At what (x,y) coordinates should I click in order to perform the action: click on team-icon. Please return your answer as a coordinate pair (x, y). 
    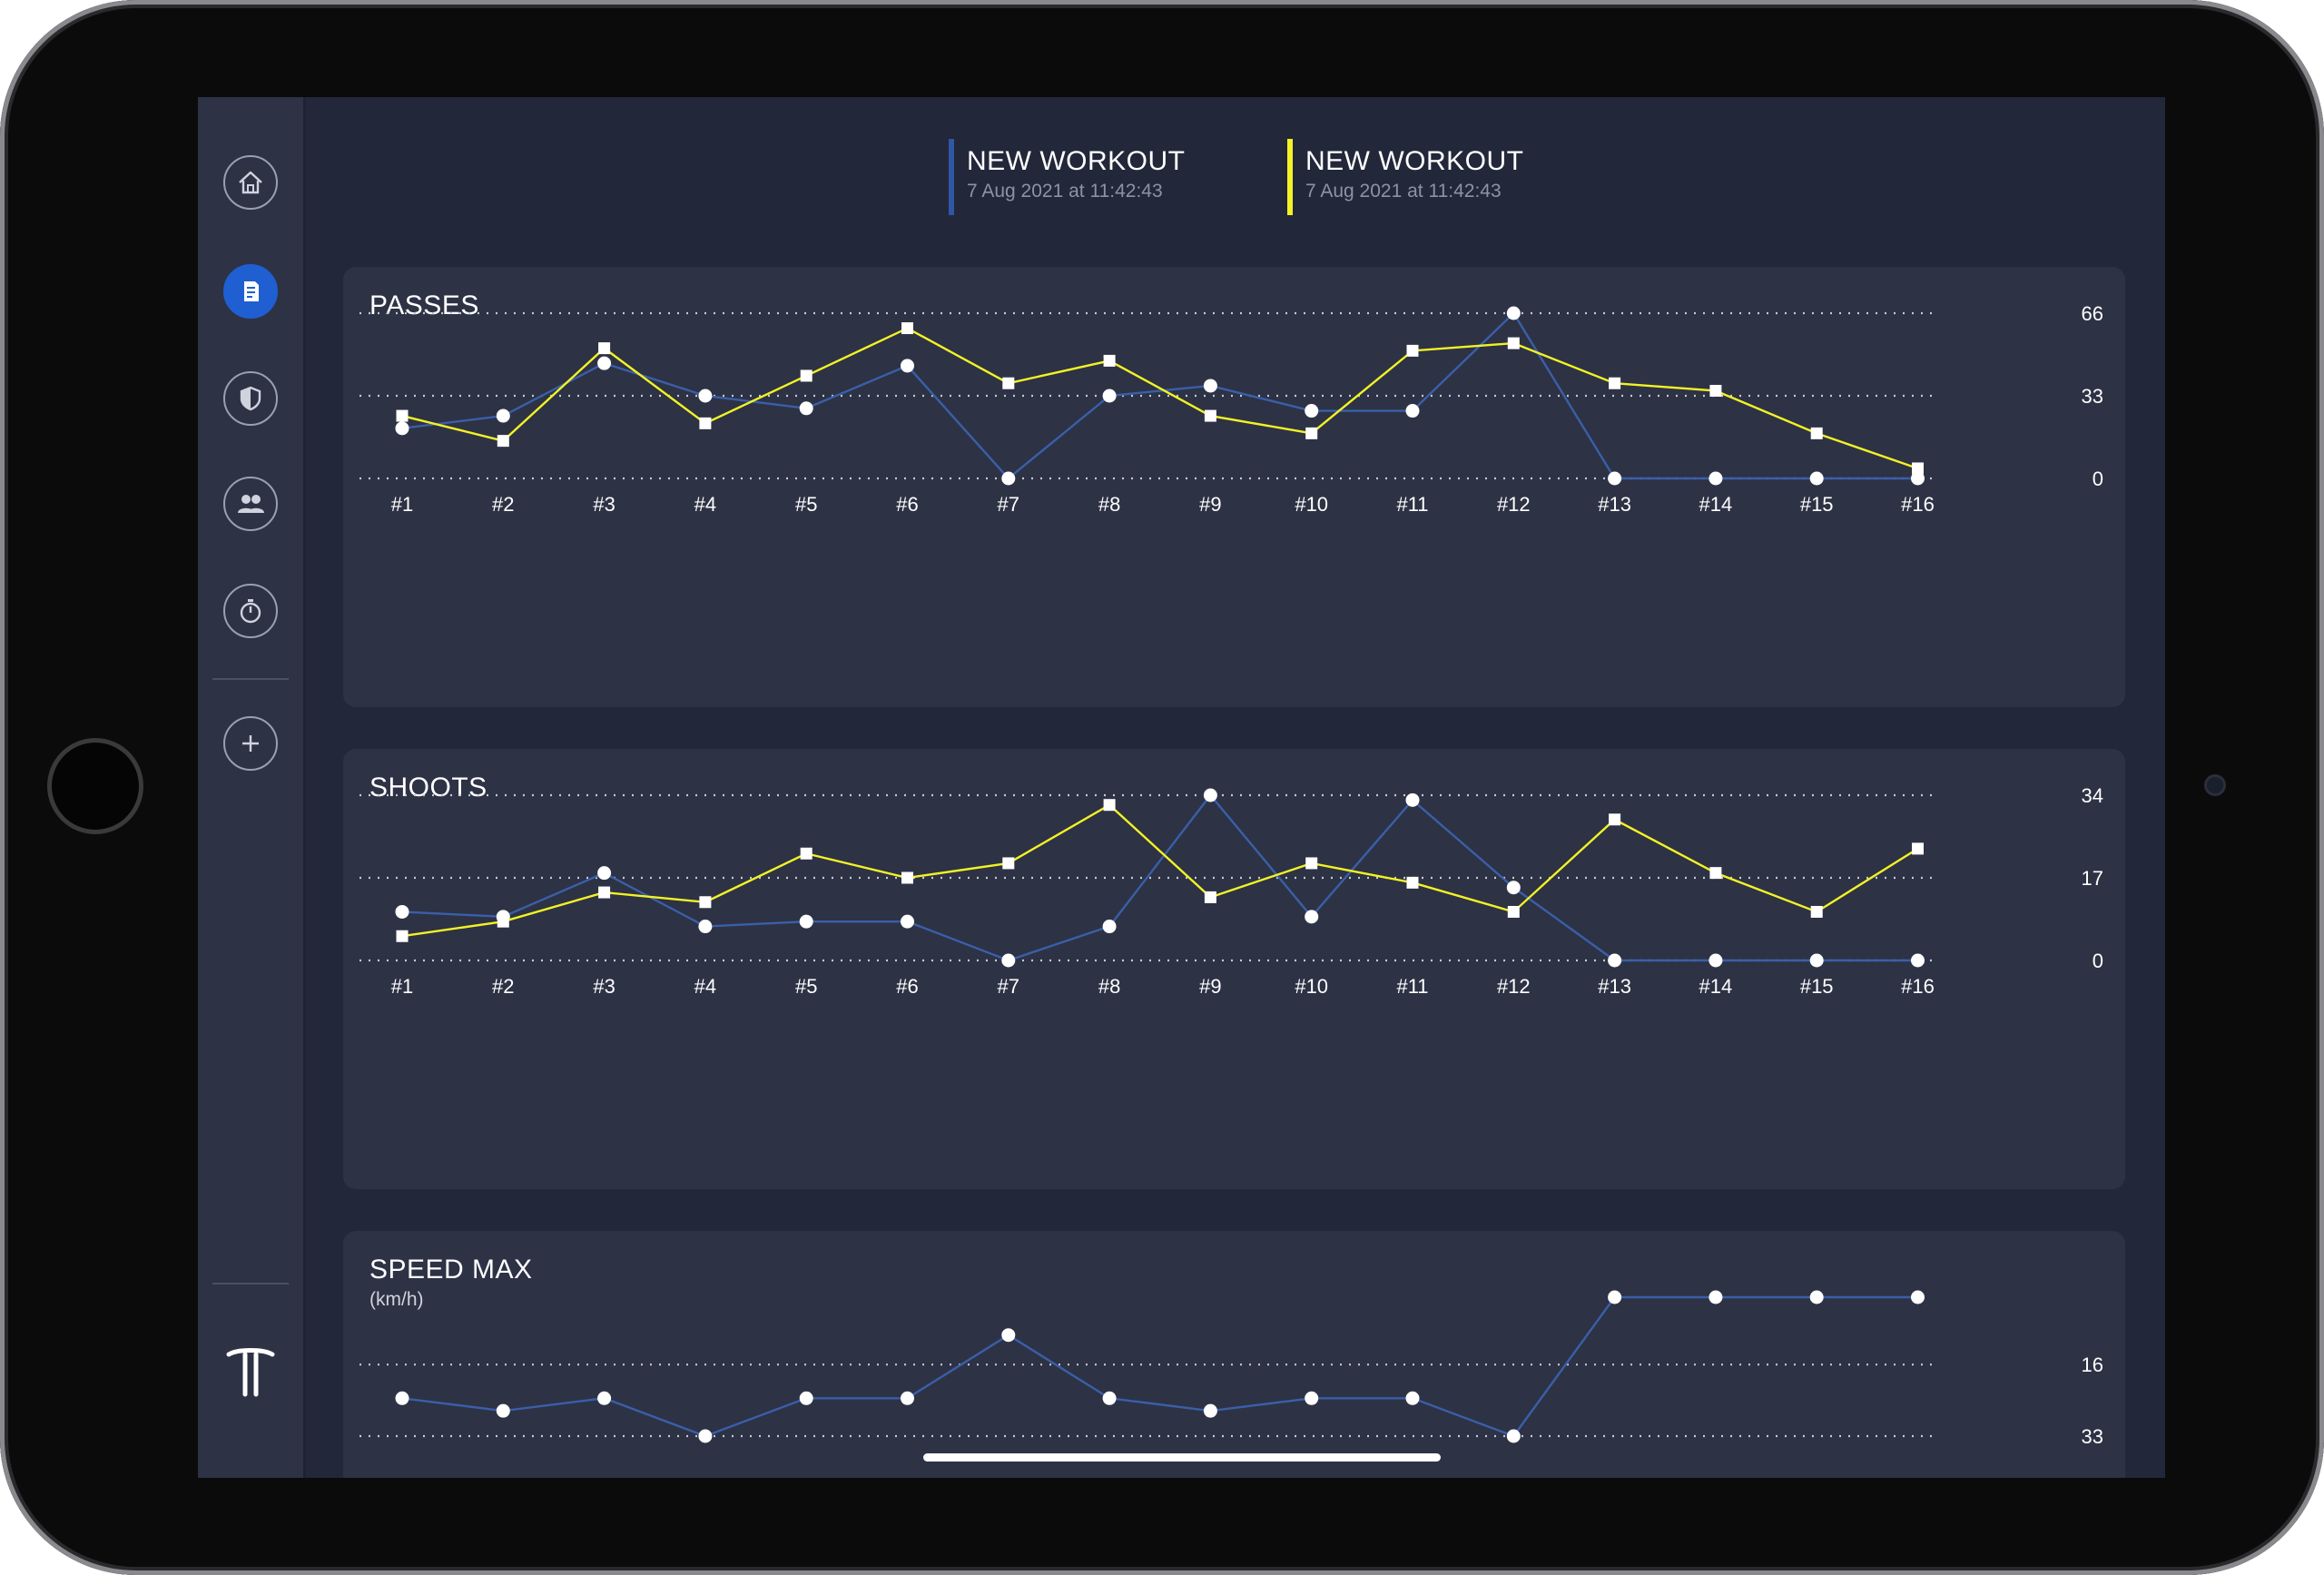
    Looking at the image, I should click on (251, 504).